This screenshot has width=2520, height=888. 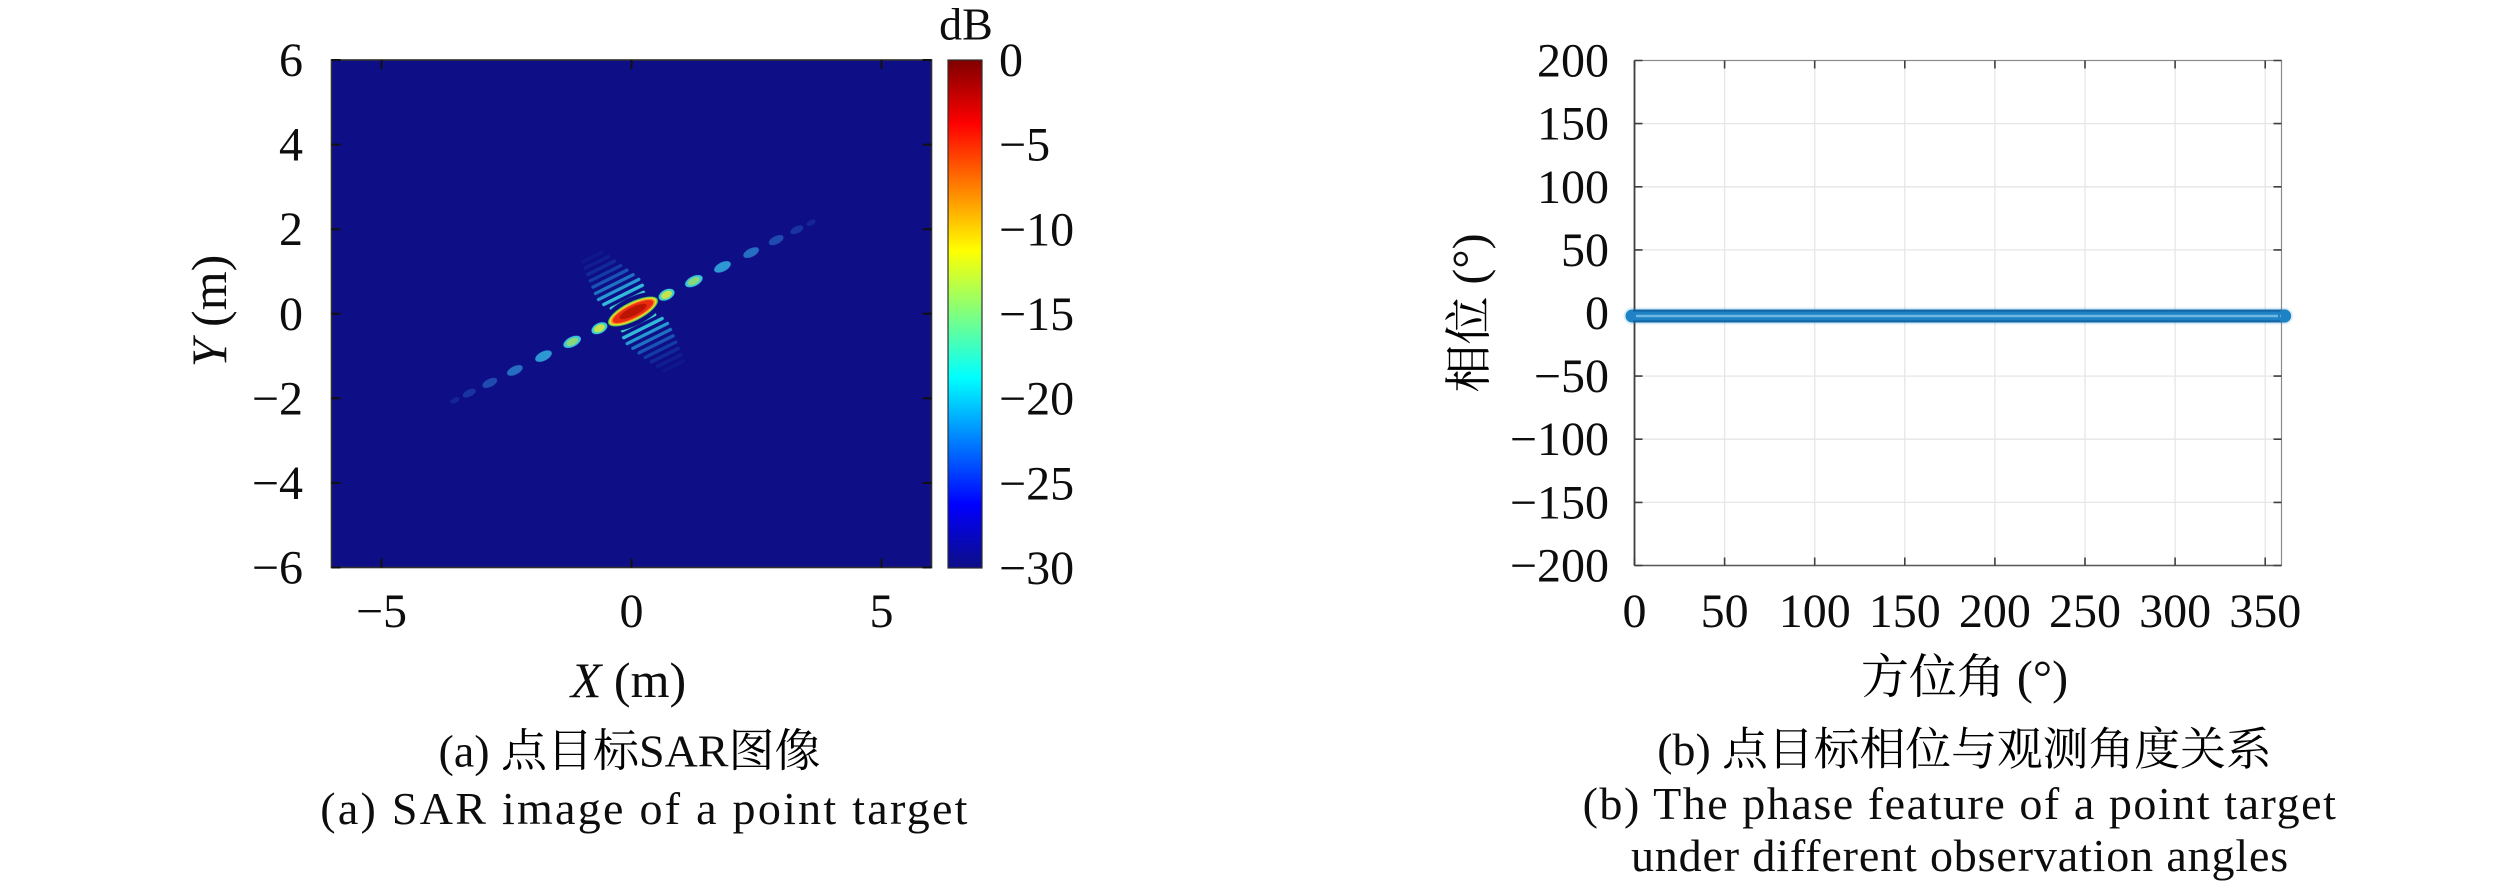 What do you see at coordinates (1960, 803) in the screenshot?
I see `svg-text:(b) The phase feature of a poi: (b) The phase feature of a point target` at bounding box center [1960, 803].